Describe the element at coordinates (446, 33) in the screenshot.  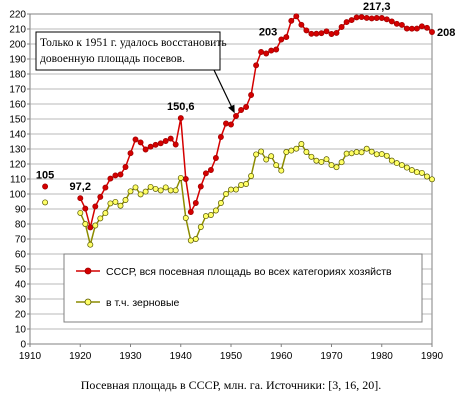
I see `data-label: 208` at that location.